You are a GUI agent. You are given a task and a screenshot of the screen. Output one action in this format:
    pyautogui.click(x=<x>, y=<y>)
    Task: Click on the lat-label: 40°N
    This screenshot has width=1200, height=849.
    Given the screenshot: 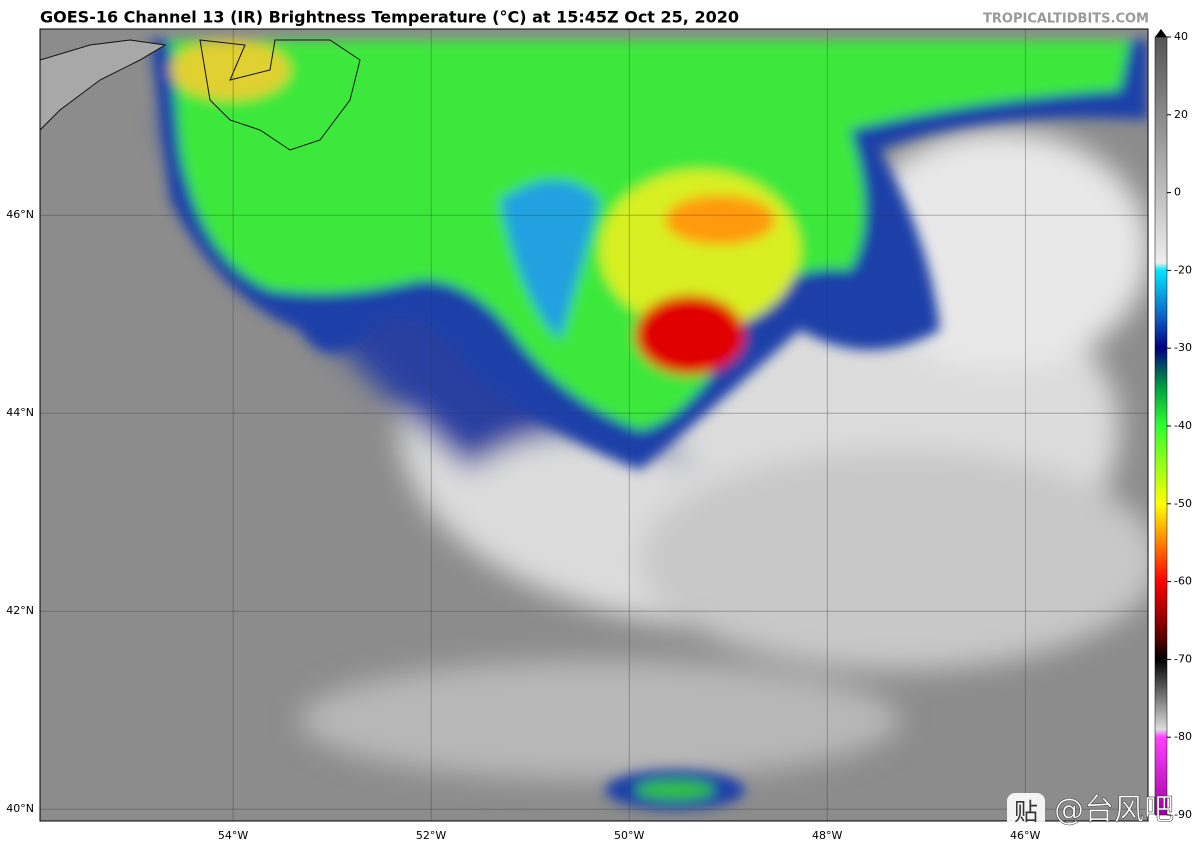 What is the action you would take?
    pyautogui.click(x=20, y=808)
    